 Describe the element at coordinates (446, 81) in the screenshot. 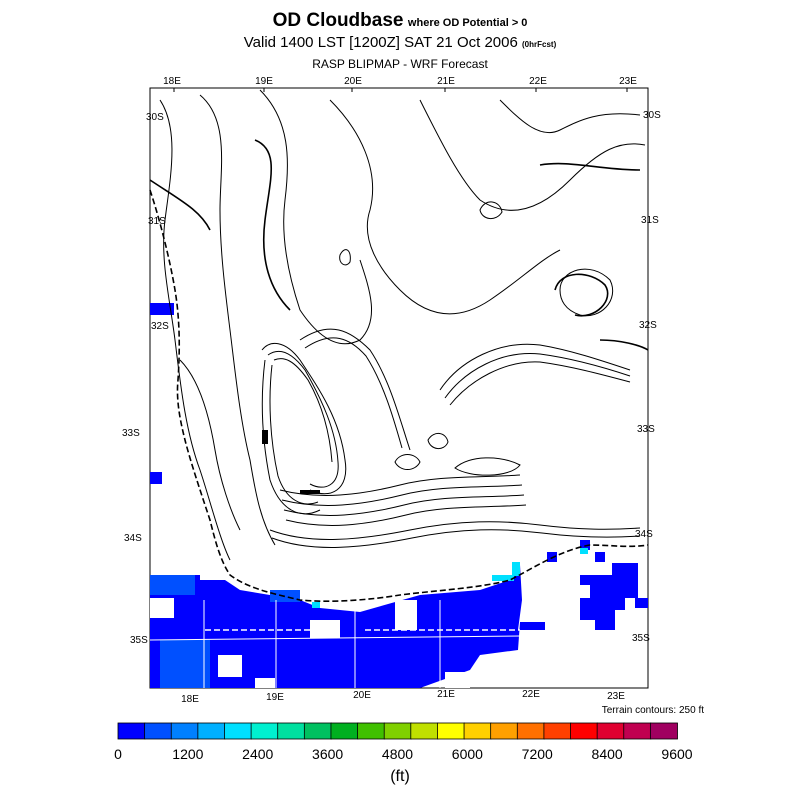

I see `lon-label-top: 21E` at that location.